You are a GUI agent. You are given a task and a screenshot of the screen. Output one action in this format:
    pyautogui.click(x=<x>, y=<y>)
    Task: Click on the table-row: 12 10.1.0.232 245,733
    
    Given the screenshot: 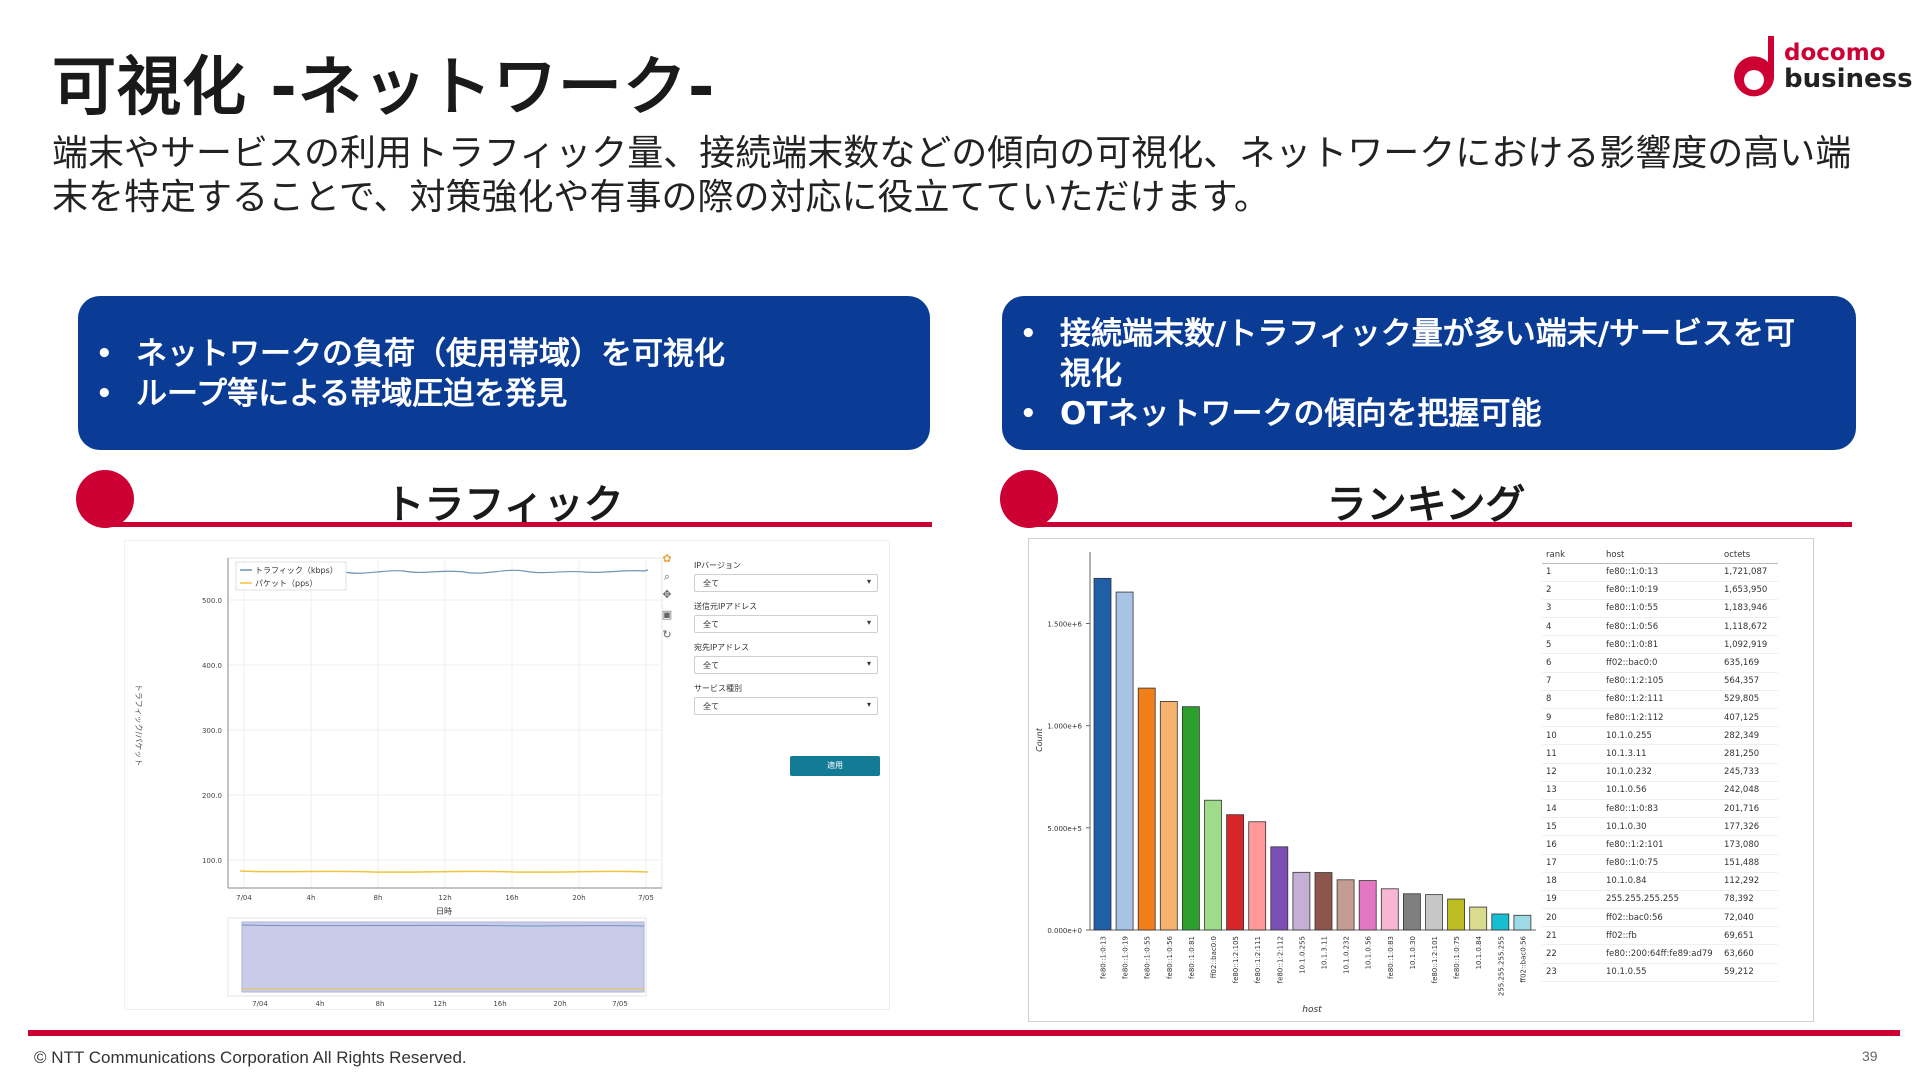 What is the action you would take?
    pyautogui.click(x=1660, y=772)
    